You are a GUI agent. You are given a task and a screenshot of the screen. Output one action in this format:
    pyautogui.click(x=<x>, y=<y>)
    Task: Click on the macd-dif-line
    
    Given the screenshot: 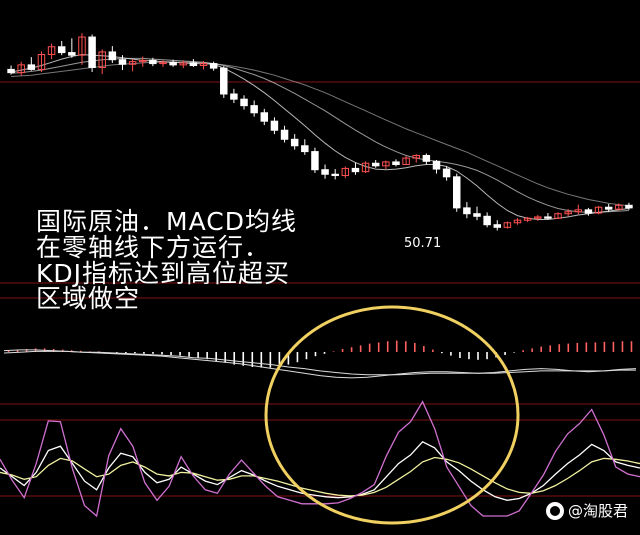 What is the action you would take?
    pyautogui.click(x=320, y=364)
    